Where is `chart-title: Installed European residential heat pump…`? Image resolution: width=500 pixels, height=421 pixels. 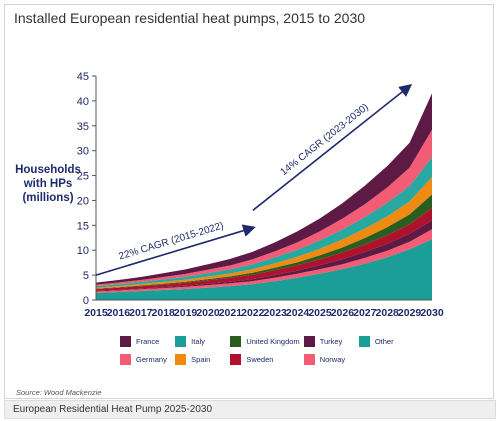
chart-title: Installed European residential heat pump… is located at coordinates (190, 18).